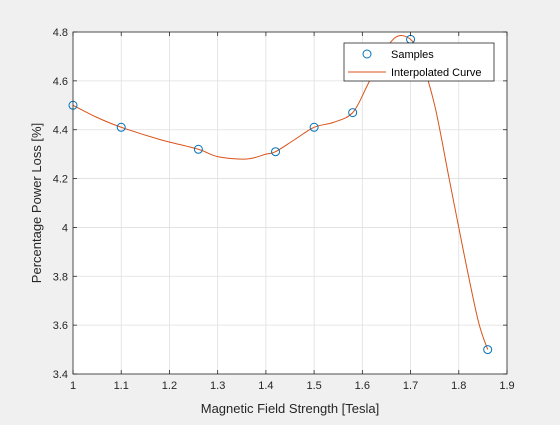  Describe the element at coordinates (367, 54) in the screenshot. I see `legend-samples-marker` at that location.